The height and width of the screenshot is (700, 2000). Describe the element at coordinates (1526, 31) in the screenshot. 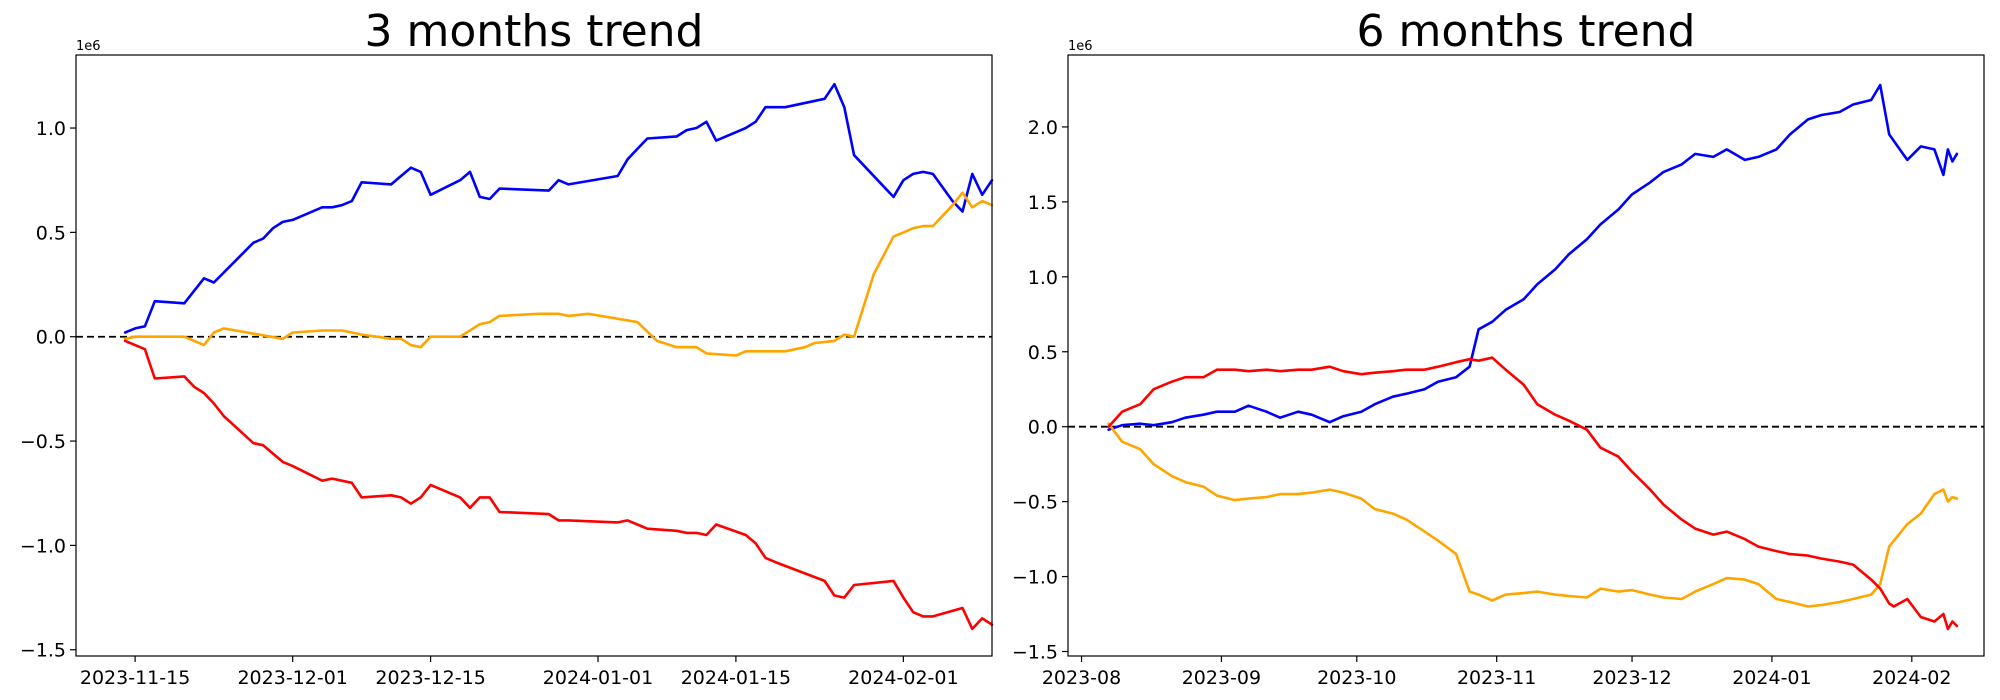

I see `chart-title: 6 months trend` at that location.